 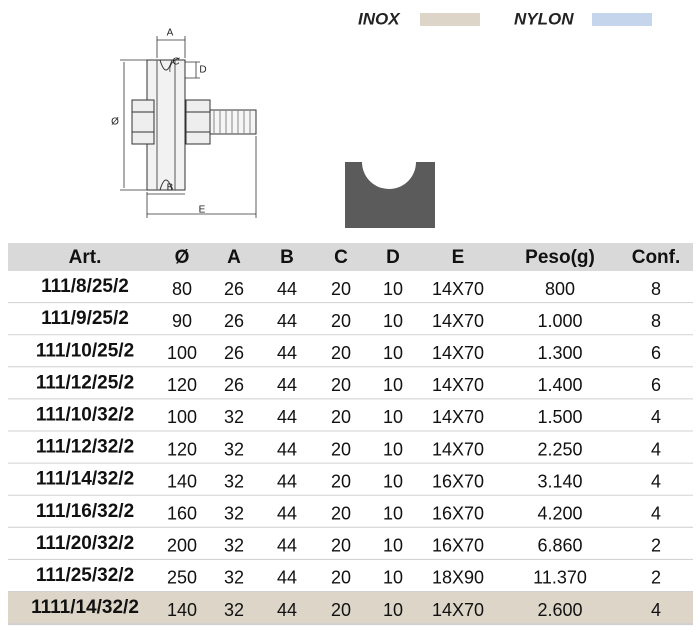 I want to click on dimension-label: B, so click(x=170, y=188).